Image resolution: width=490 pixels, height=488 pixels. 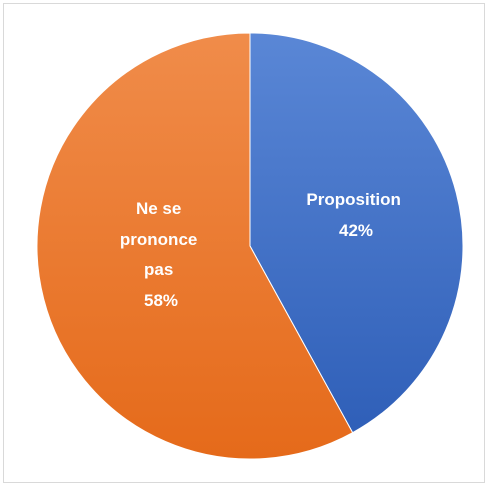 What do you see at coordinates (161, 300) in the screenshot?
I see `slice-label-ne-se-prononce-pas-value: 58%` at bounding box center [161, 300].